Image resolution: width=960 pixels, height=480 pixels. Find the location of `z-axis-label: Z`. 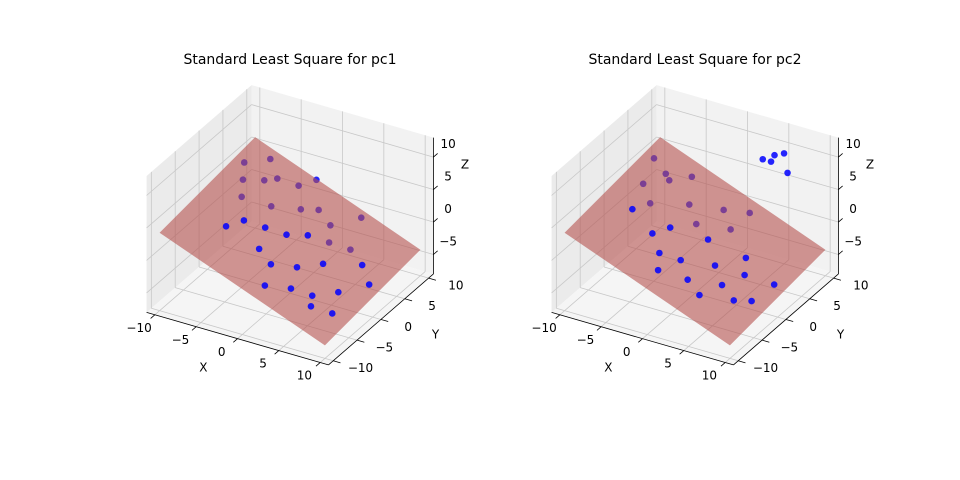

z-axis-label: Z is located at coordinates (465, 164).